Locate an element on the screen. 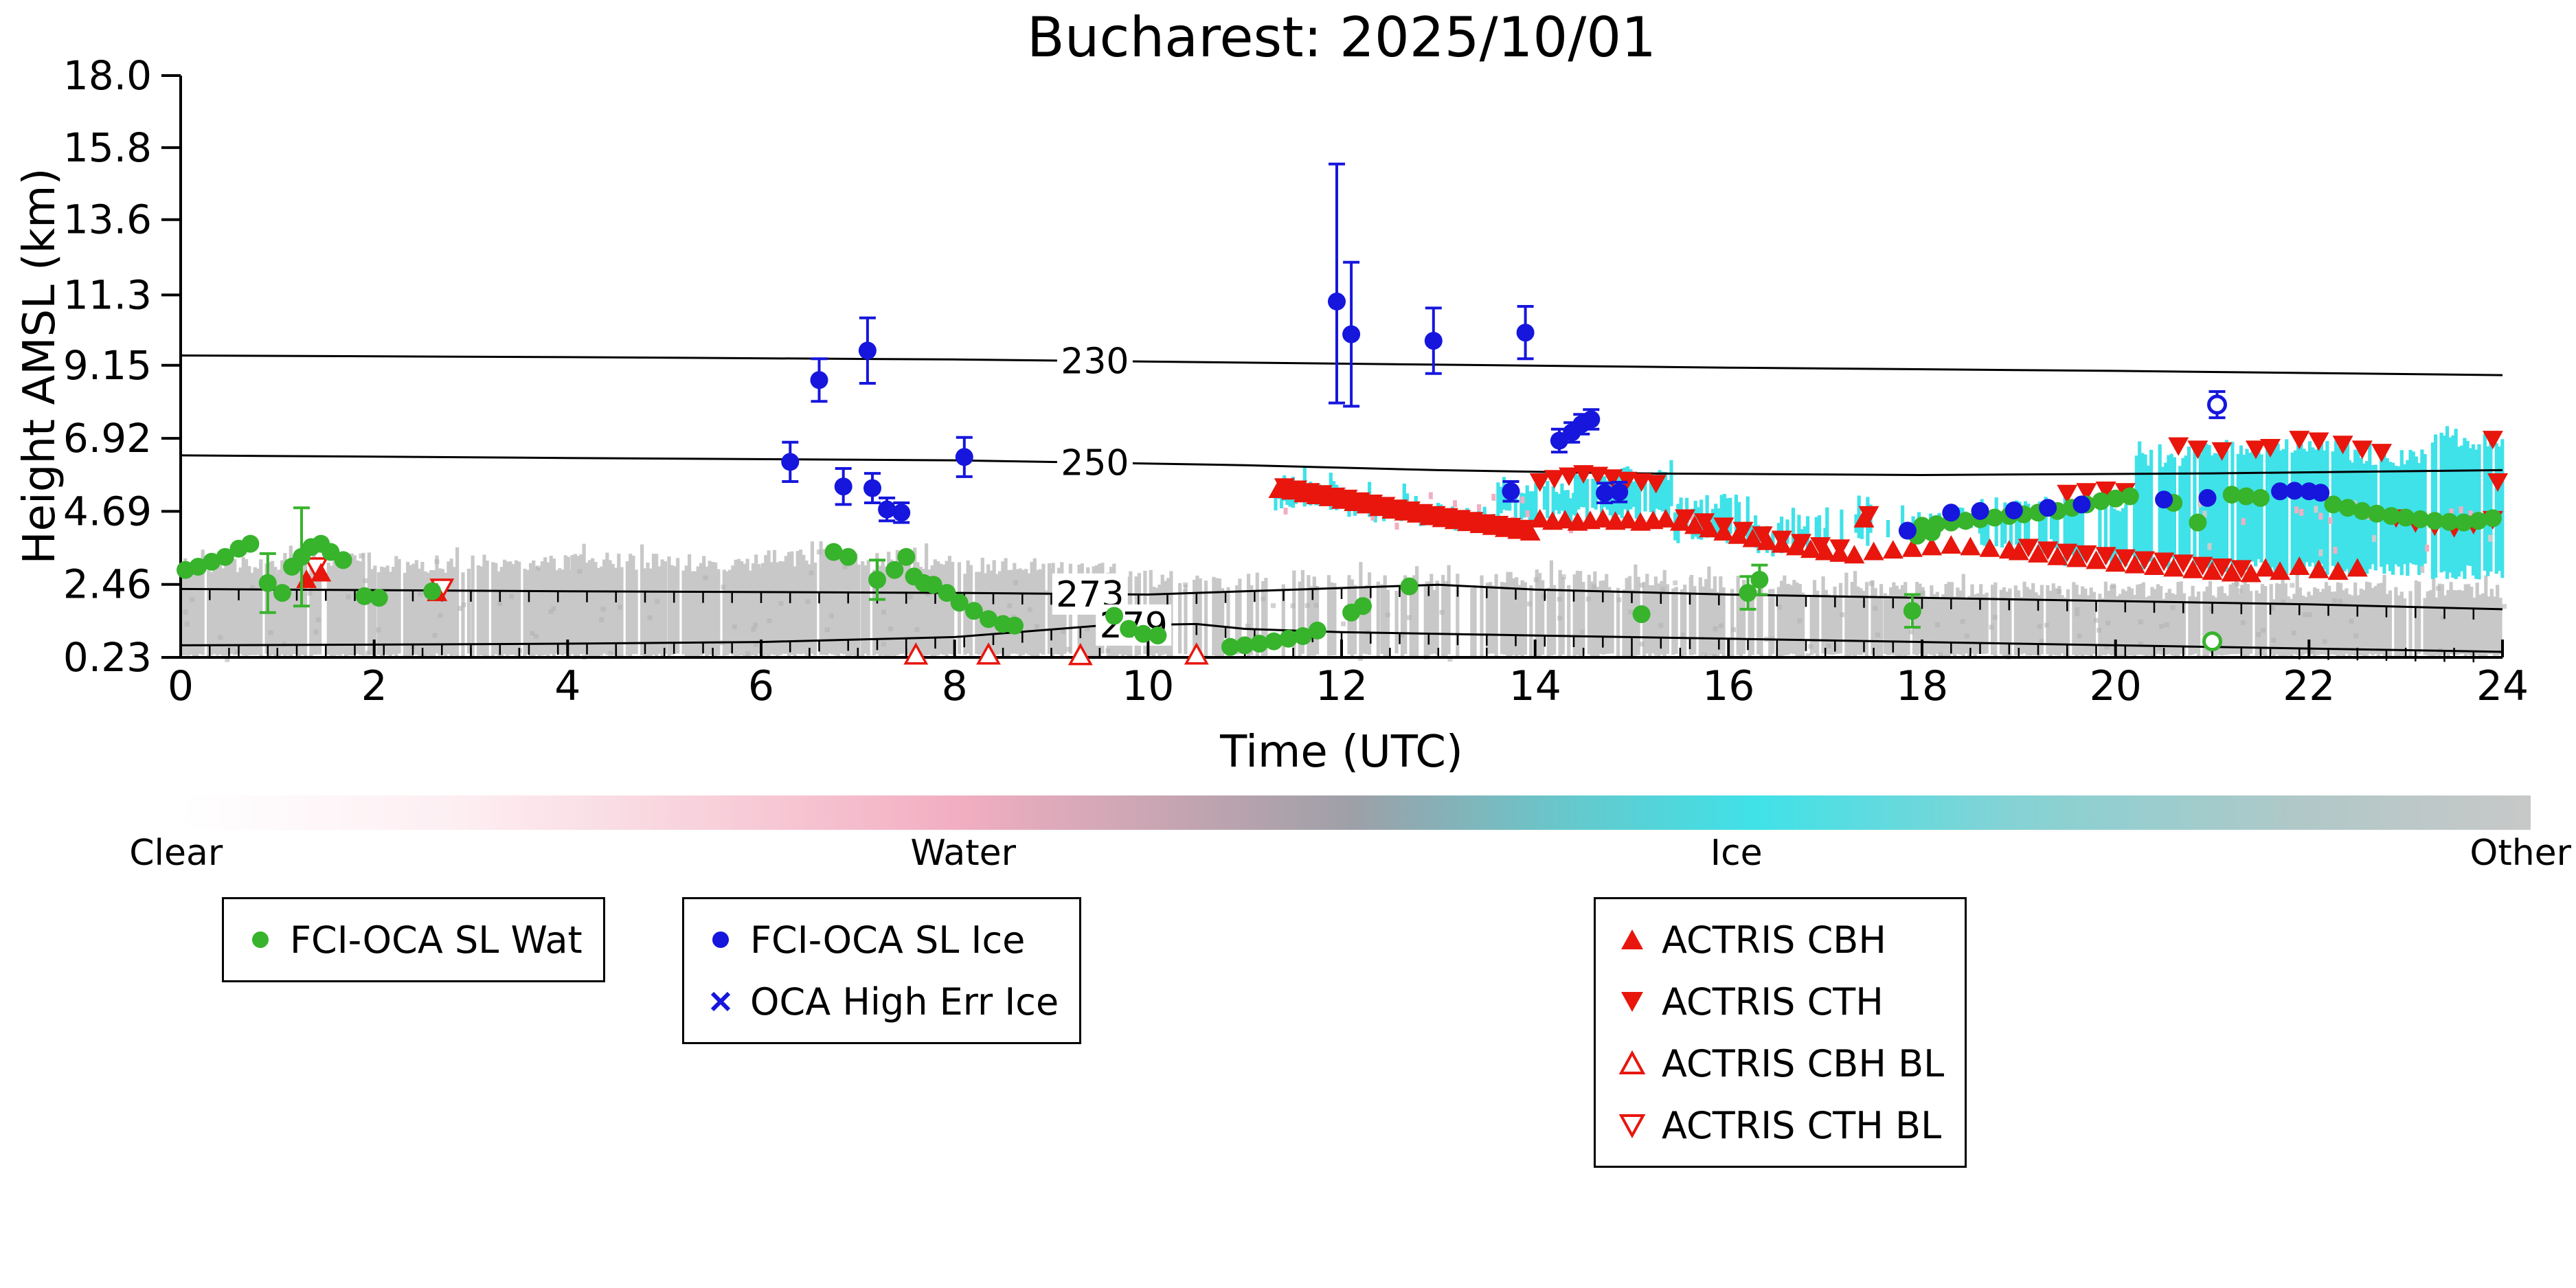 The width and height of the screenshot is (2576, 1288). legend-item-actris-cth-bl: ACTRIS CTH BL is located at coordinates (1780, 1125).